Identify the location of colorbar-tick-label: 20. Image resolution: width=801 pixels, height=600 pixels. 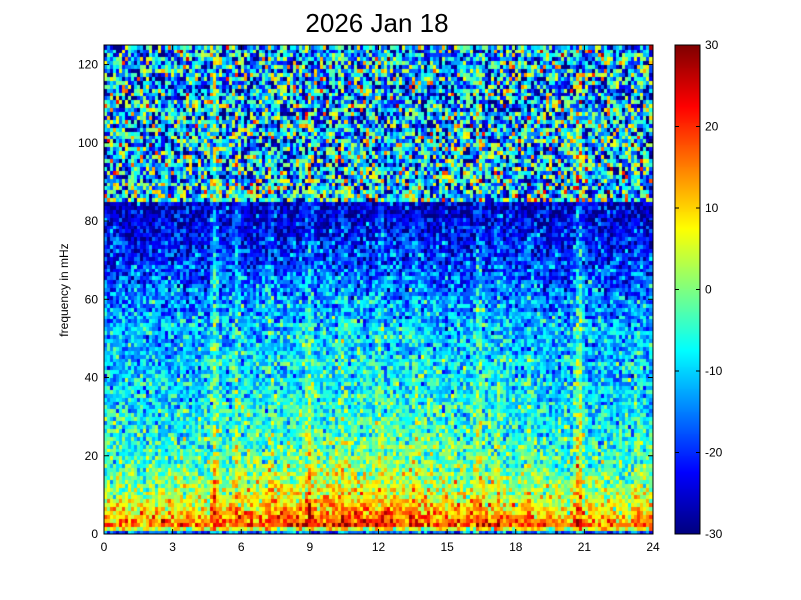
(712, 127).